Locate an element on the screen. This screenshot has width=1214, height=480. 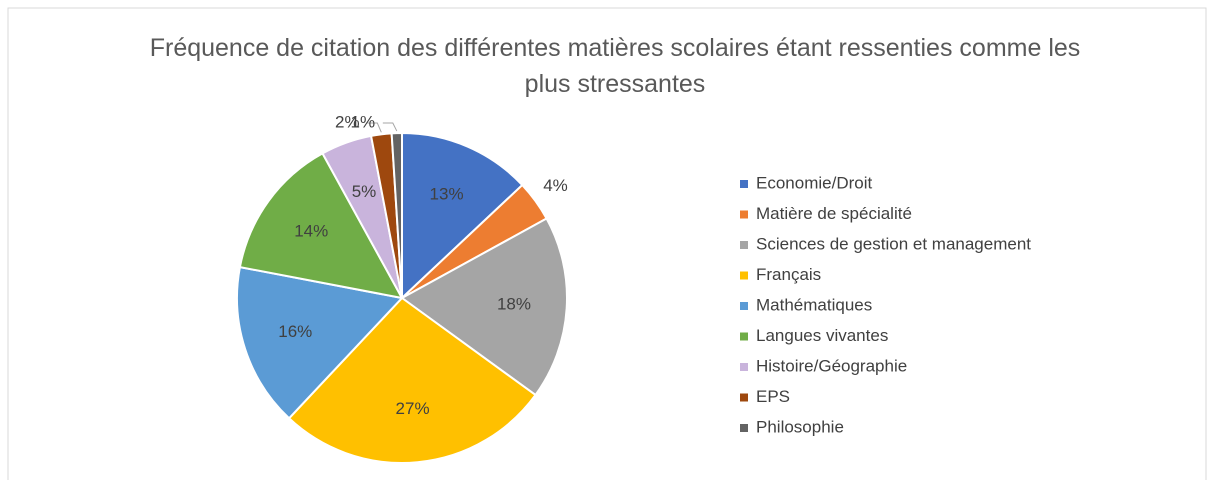
data-label: 16% is located at coordinates (295, 331).